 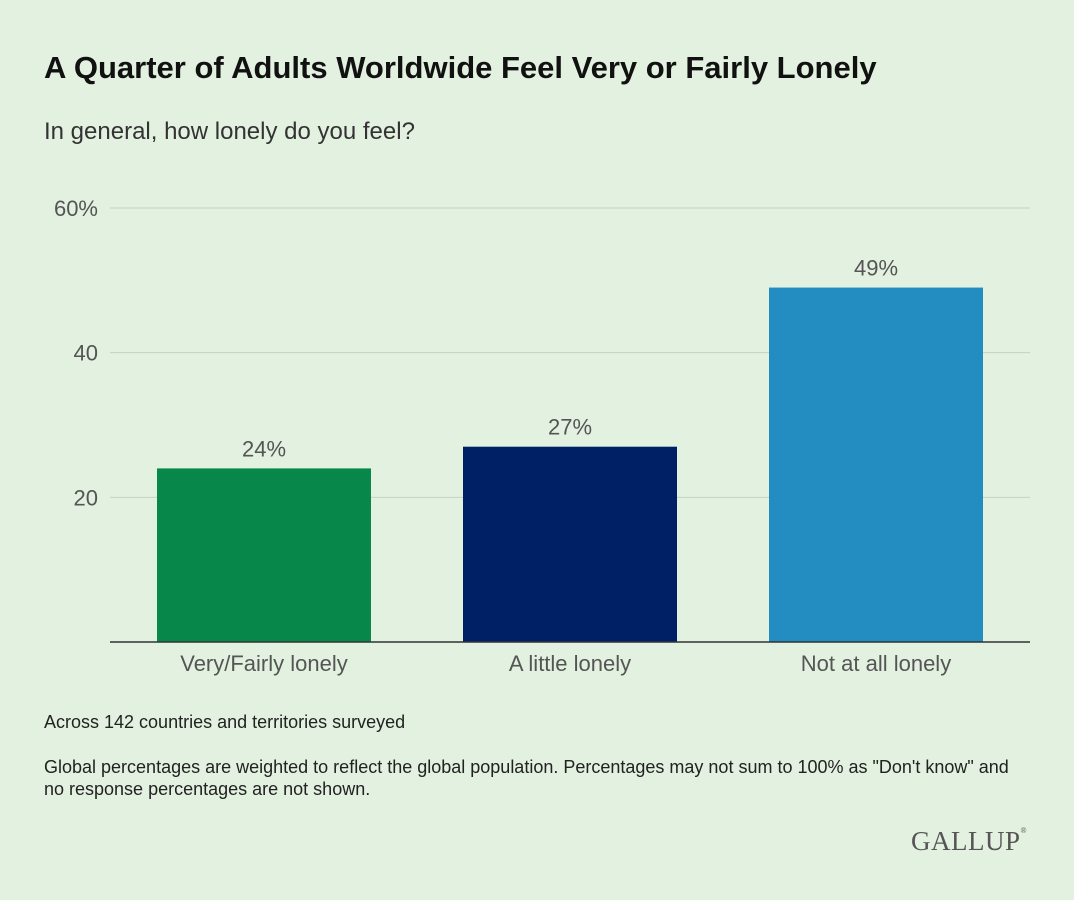 What do you see at coordinates (570, 663) in the screenshot?
I see `x-tick-label: A little lonely` at bounding box center [570, 663].